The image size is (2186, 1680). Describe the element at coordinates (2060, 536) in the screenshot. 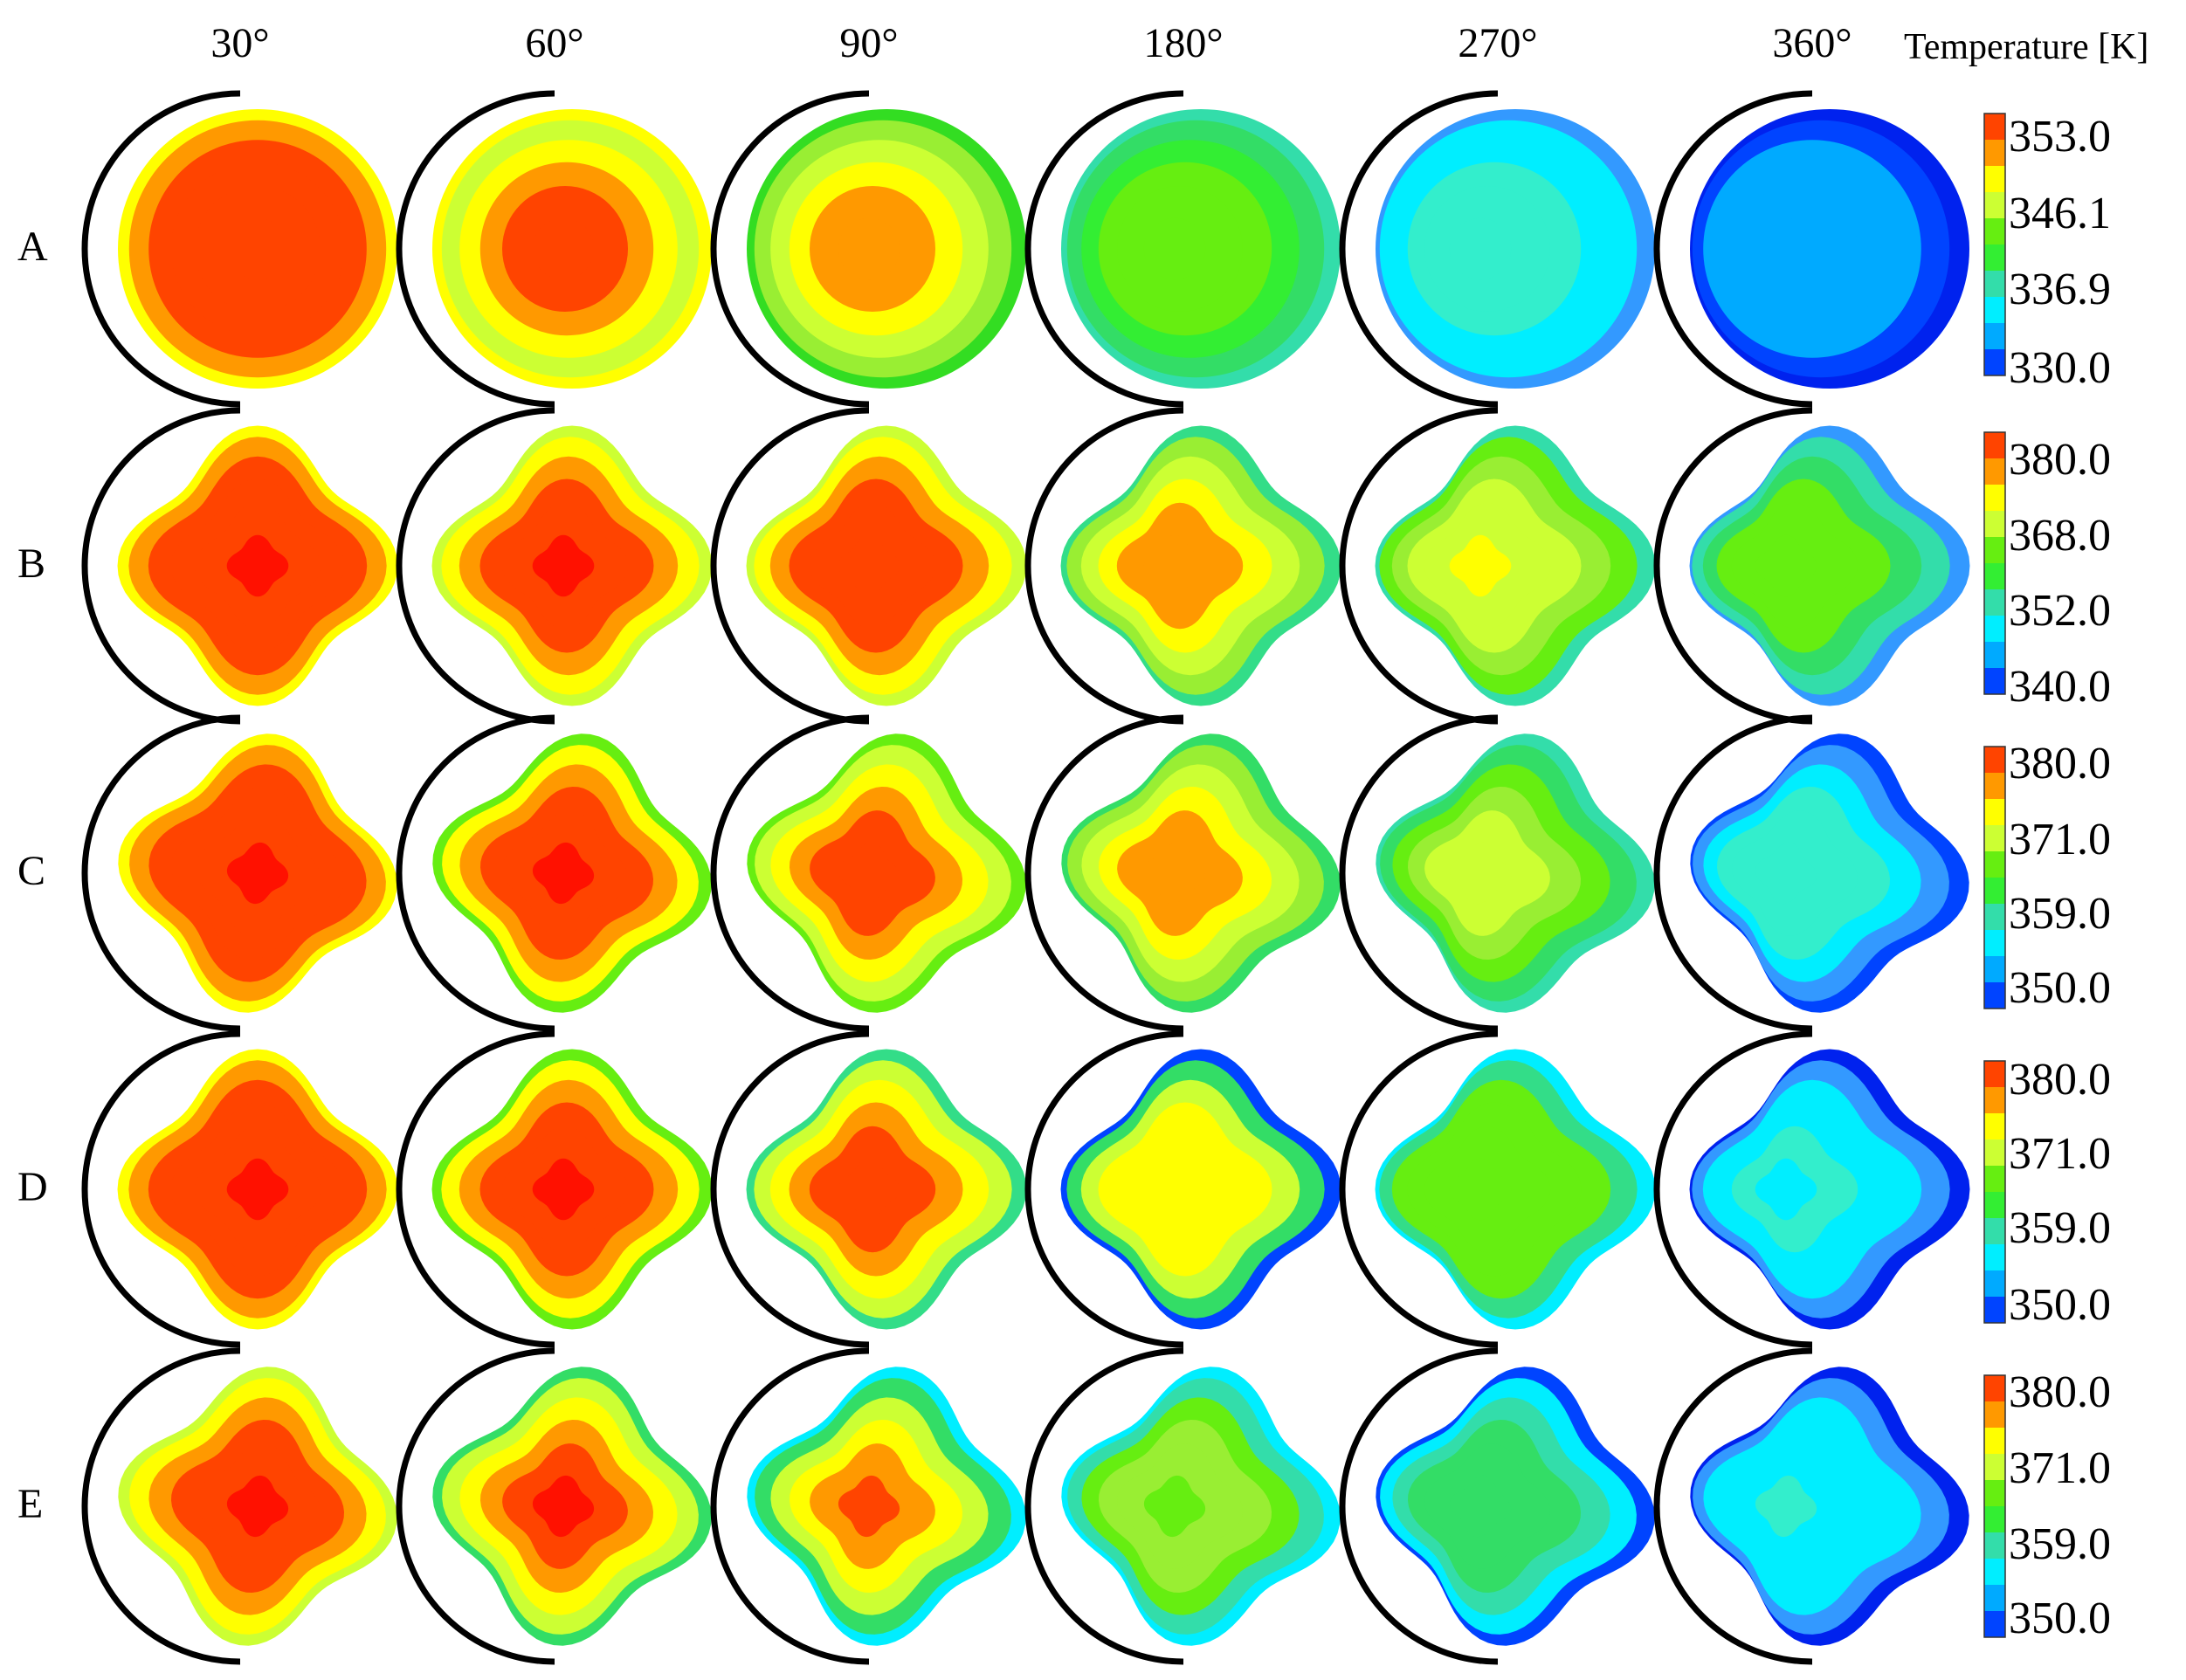

I see `colorbar-b-tick-2: 368.0` at that location.